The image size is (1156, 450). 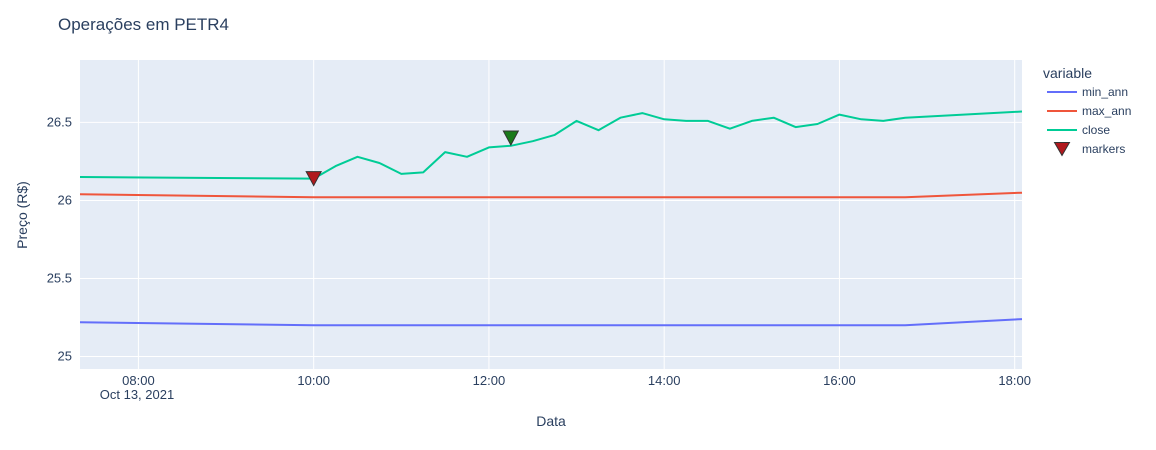 What do you see at coordinates (412, 158) in the screenshot?
I see `markers-layer` at bounding box center [412, 158].